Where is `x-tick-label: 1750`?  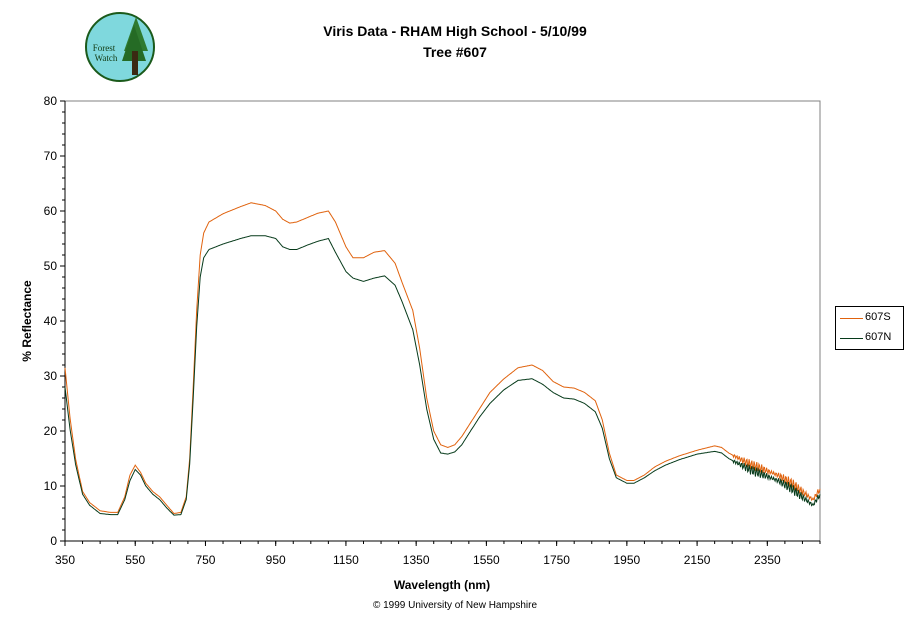 x-tick-label: 1750 is located at coordinates (556, 560).